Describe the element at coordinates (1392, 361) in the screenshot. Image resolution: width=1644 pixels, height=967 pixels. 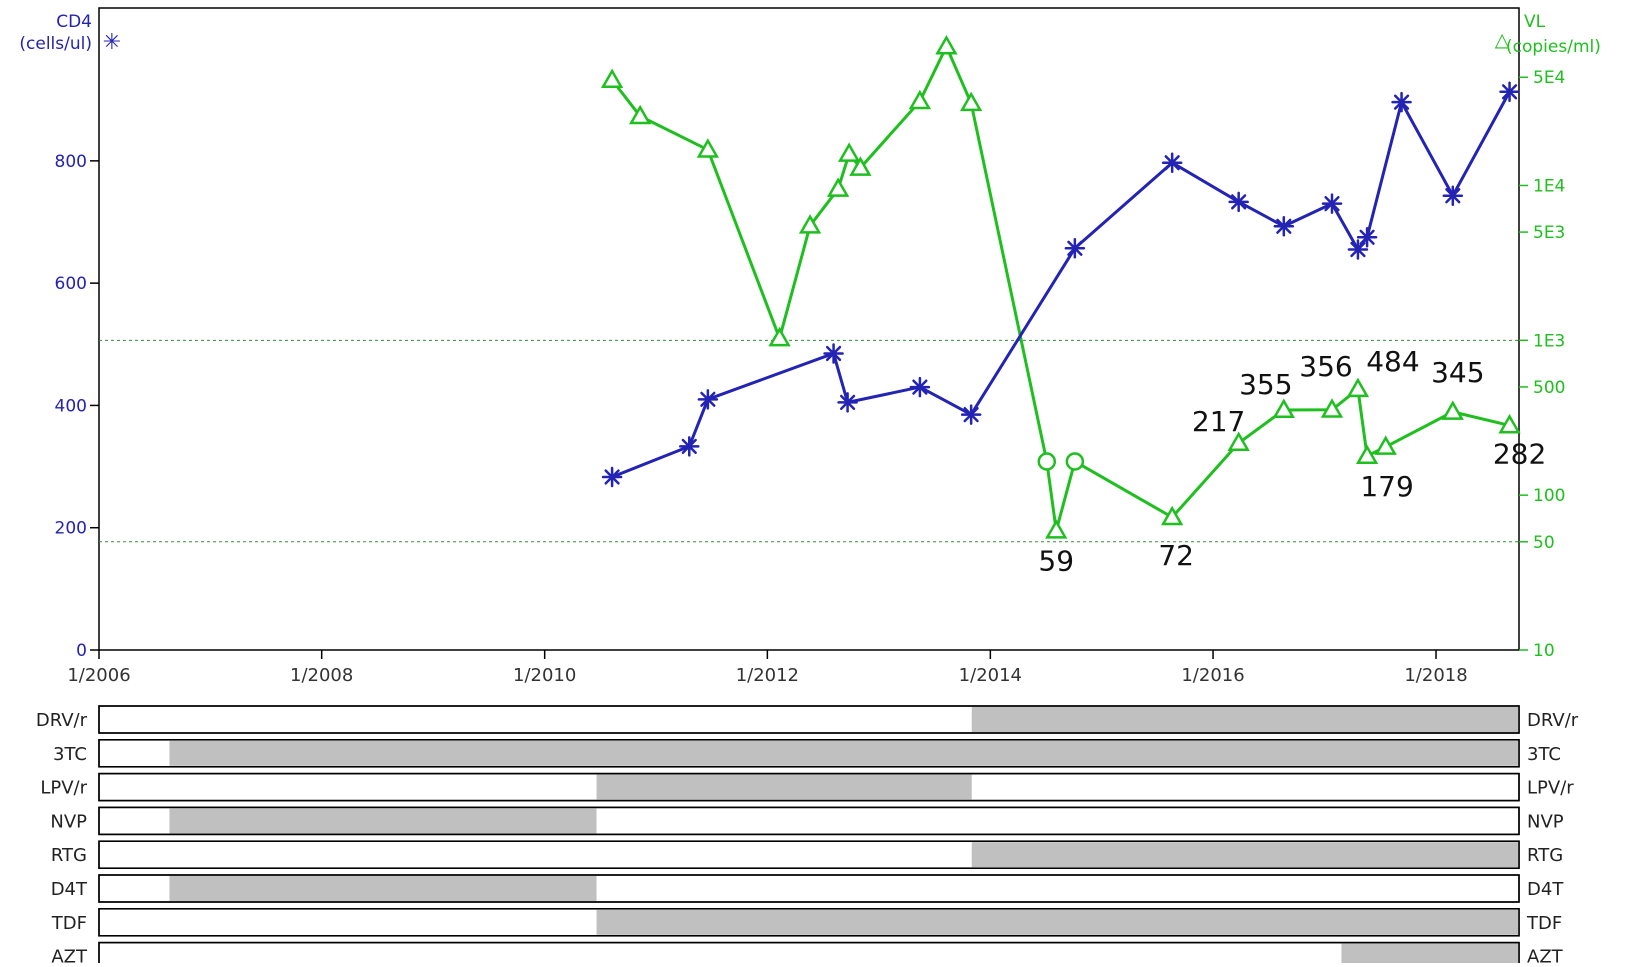
I see `vl-data-label: 484` at that location.